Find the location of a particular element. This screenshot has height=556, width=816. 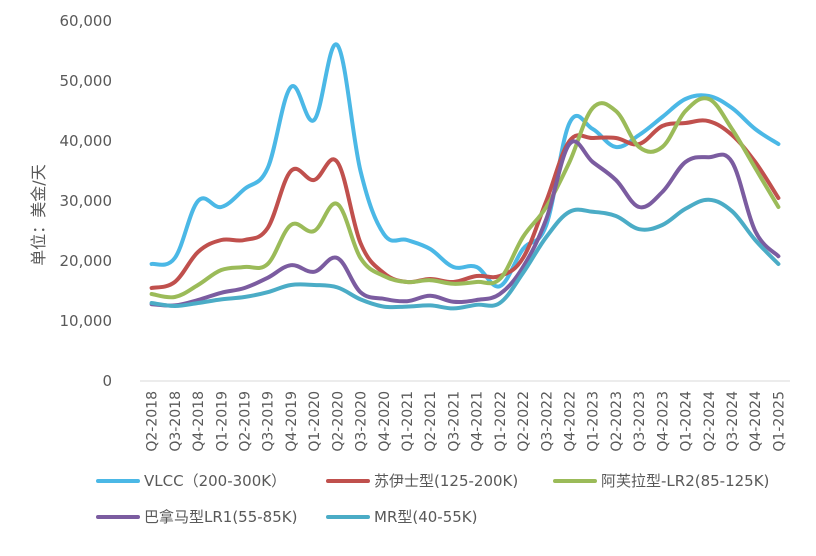

x-tick-label: Q1-2022 is located at coordinates (501, 421).